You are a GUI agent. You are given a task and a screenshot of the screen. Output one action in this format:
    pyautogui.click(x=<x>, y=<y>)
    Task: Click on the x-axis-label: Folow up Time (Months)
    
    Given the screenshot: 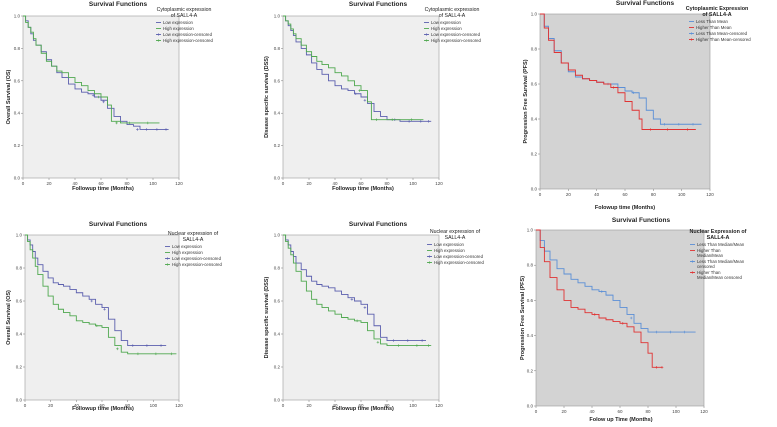 What is the action you would take?
    pyautogui.click(x=620, y=420)
    